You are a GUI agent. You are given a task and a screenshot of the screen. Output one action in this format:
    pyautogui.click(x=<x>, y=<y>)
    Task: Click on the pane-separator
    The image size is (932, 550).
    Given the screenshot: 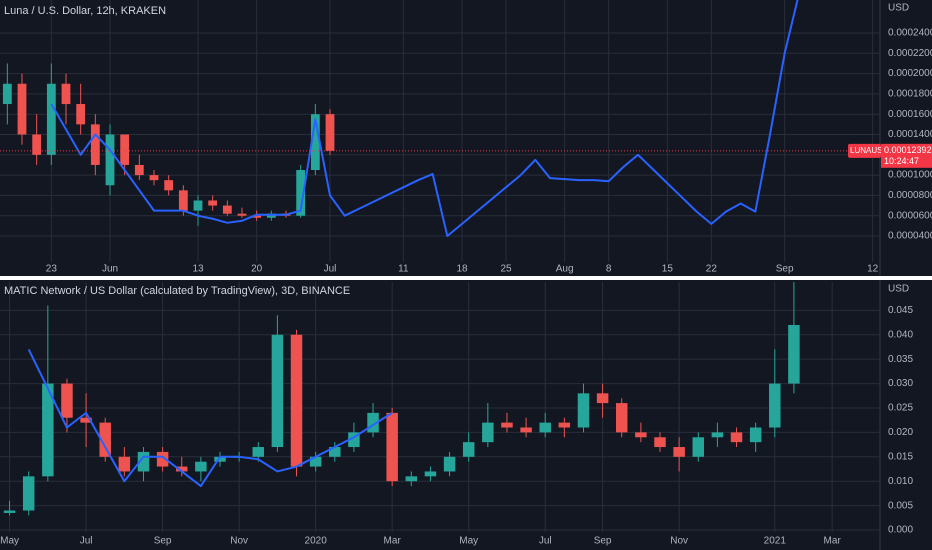 What is the action you would take?
    pyautogui.click(x=466, y=278)
    